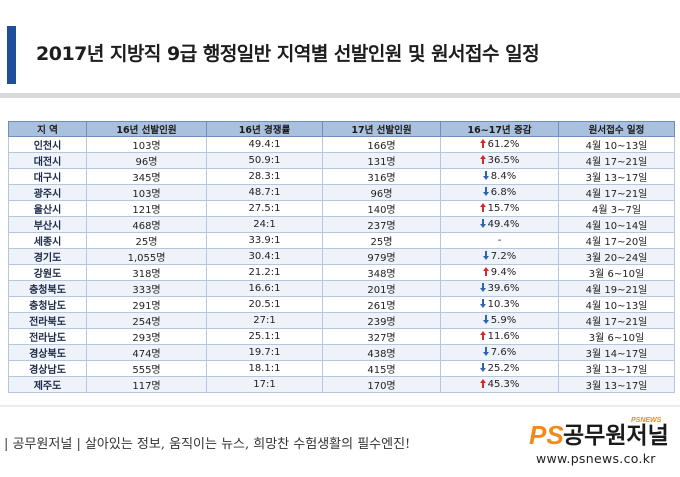 The height and width of the screenshot is (477, 680). Describe the element at coordinates (341, 336) in the screenshot. I see `table-row: 전라남도 293명 25.1:1 327명 11.6% 3월 6~10일` at that location.